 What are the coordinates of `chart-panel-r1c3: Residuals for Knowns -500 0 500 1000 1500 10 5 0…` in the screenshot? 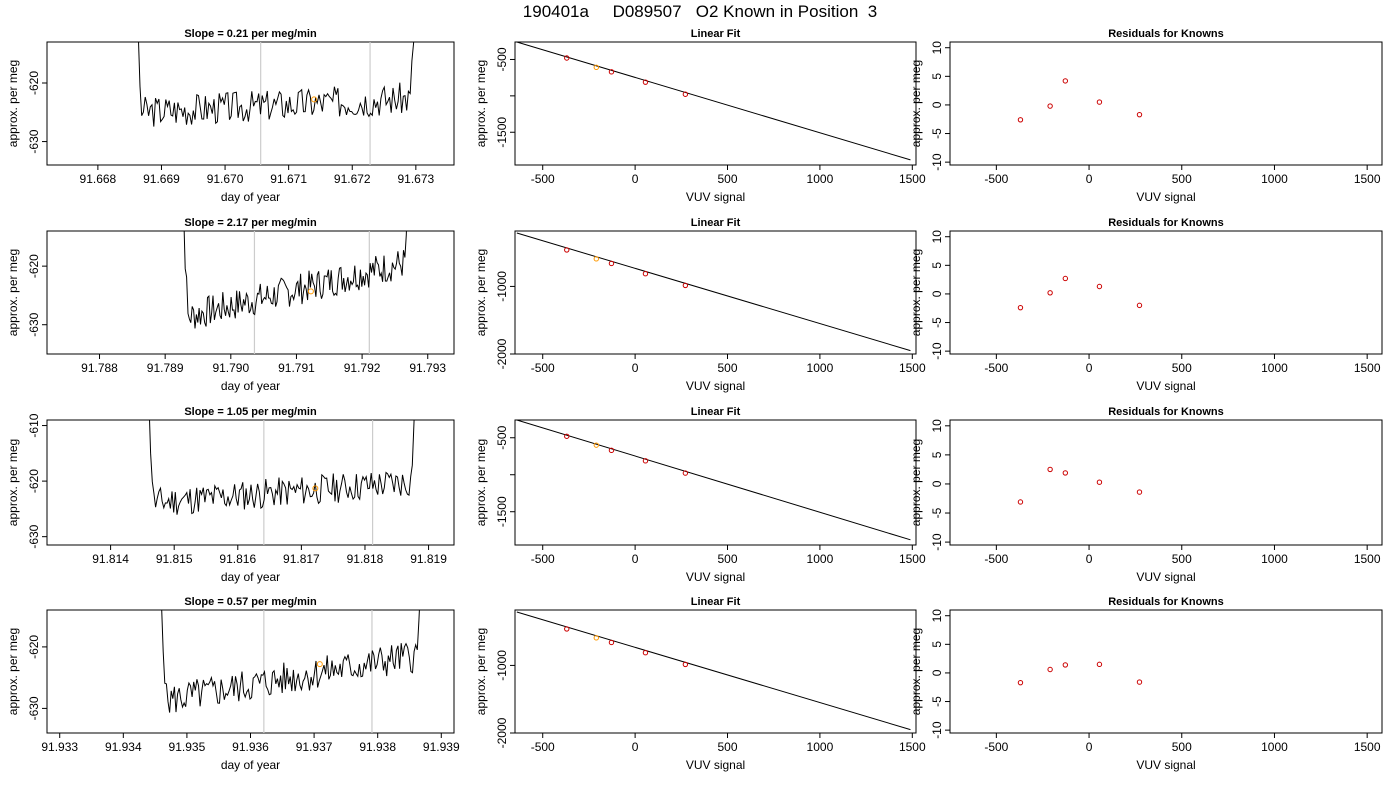 It's located at (1146, 116).